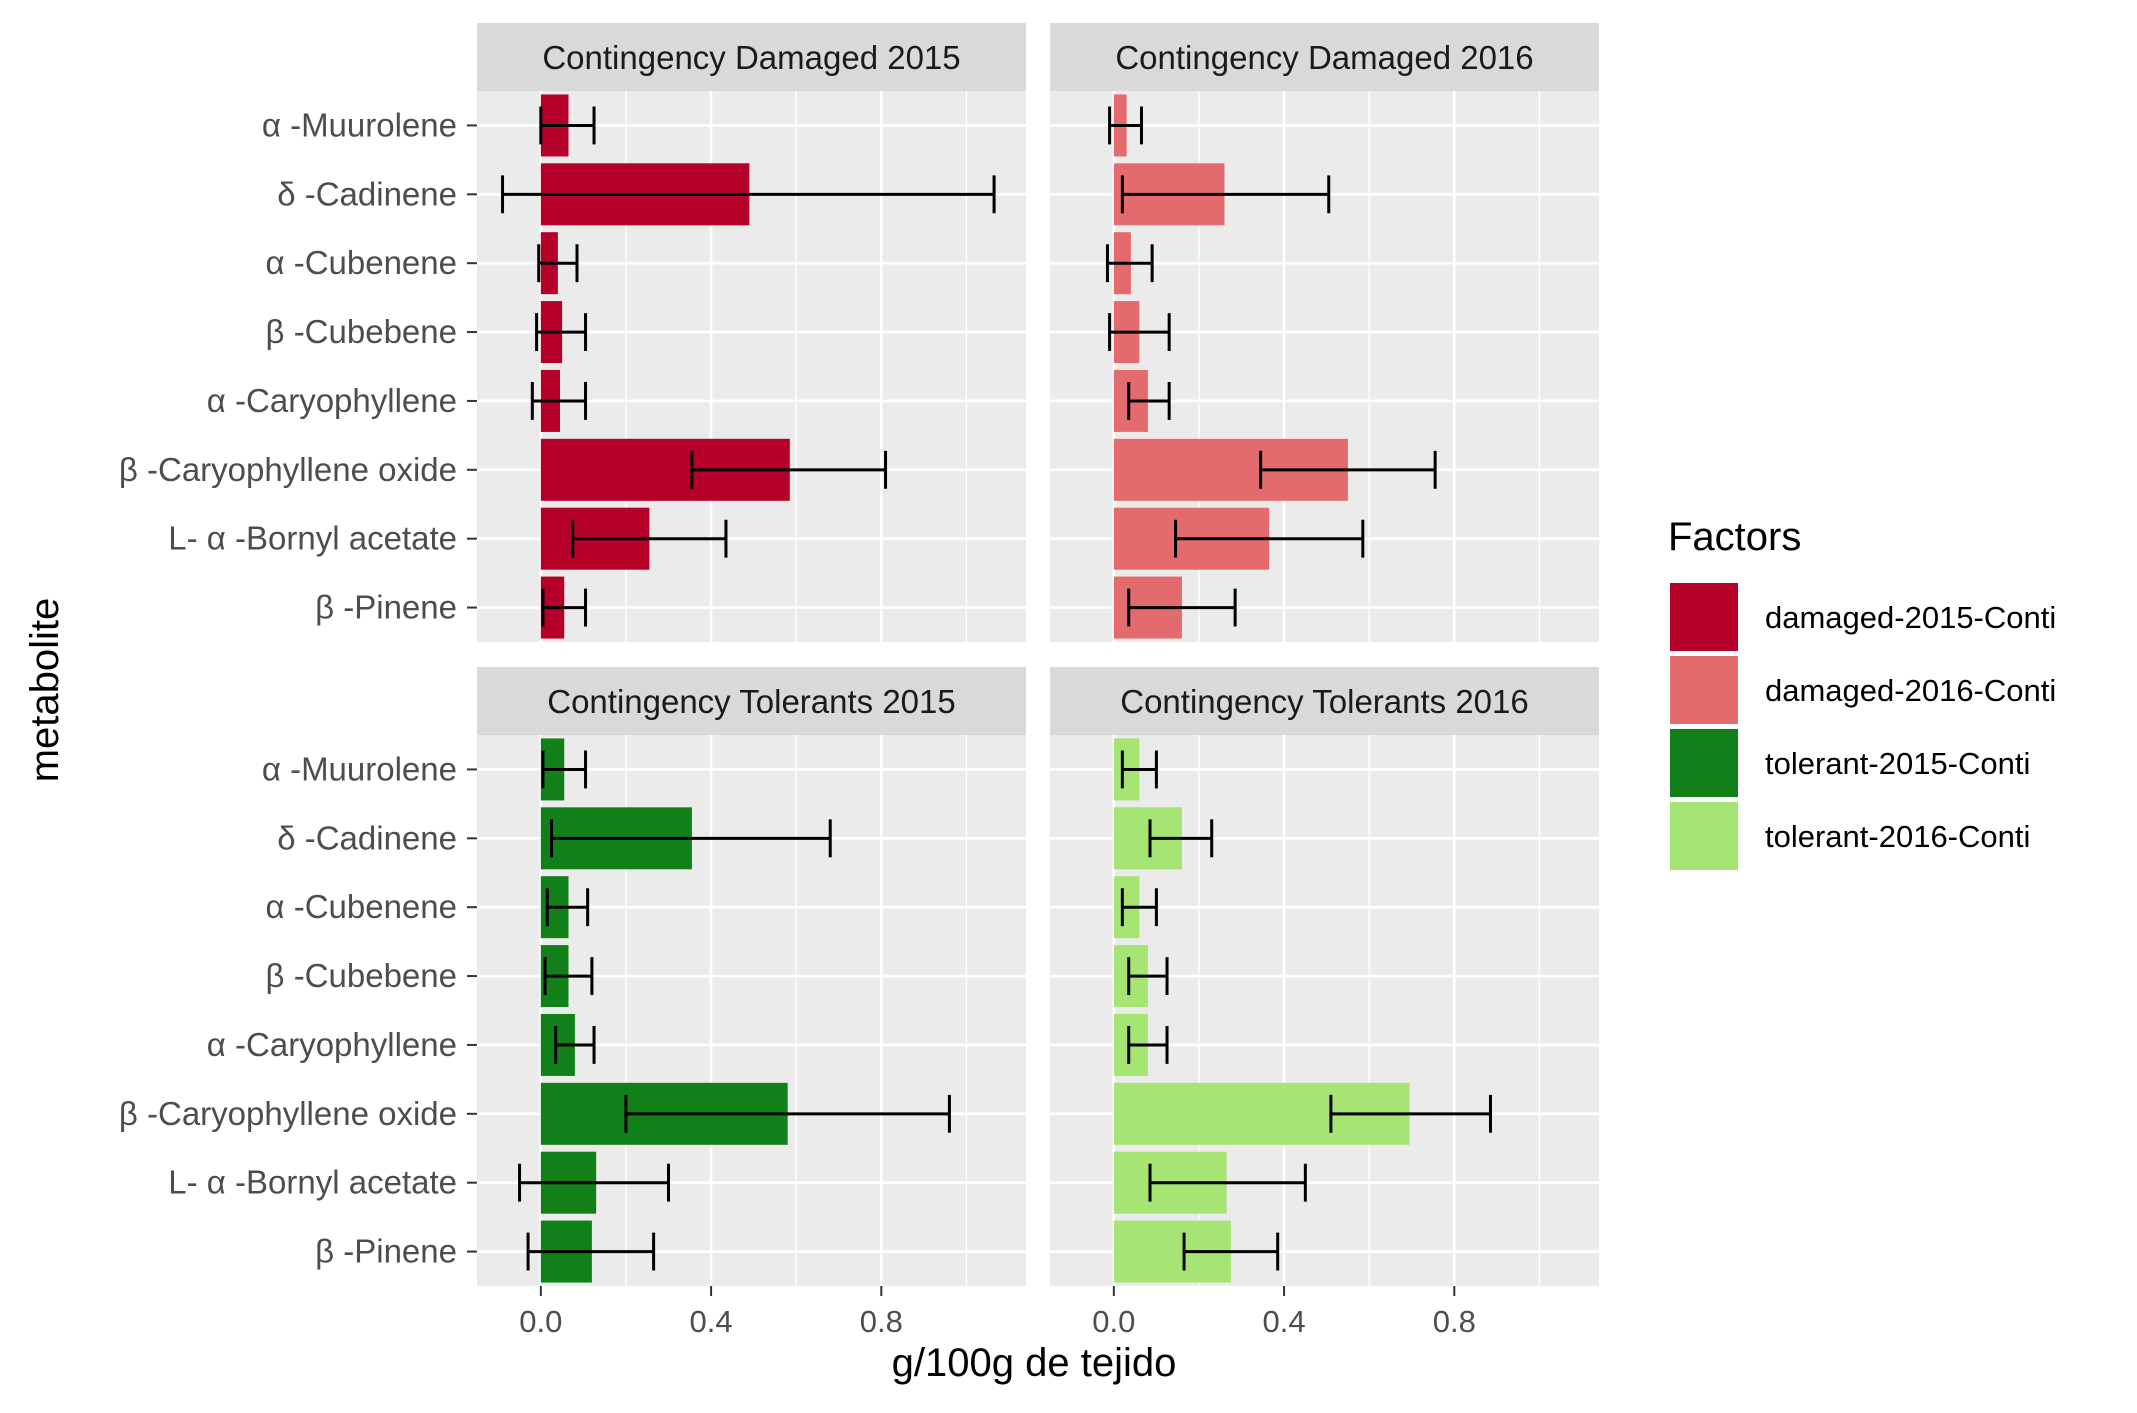 This screenshot has width=2137, height=1413. What do you see at coordinates (1897, 763) in the screenshot?
I see `legend-label: tolerant-2015-Conti` at bounding box center [1897, 763].